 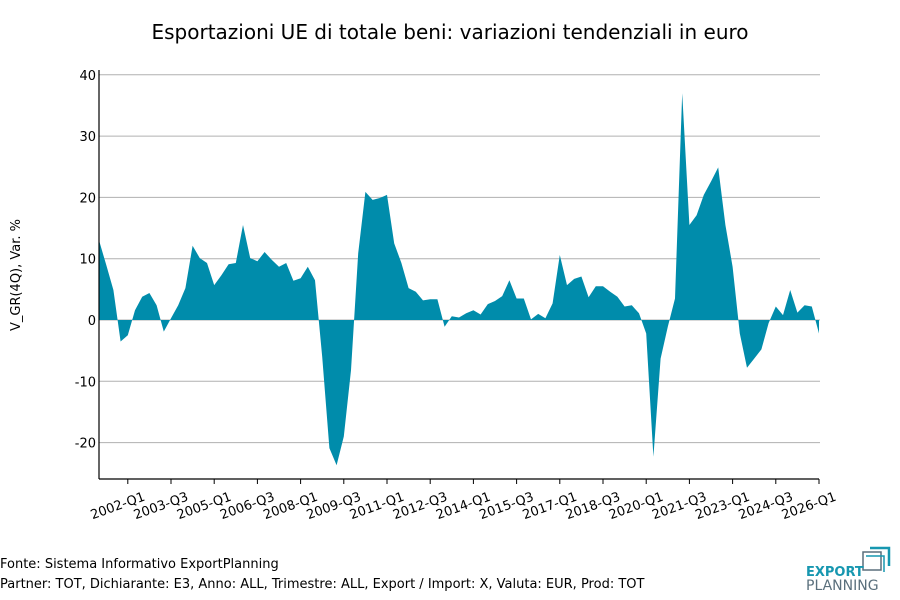 What do you see at coordinates (92, 321) in the screenshot?
I see `y-tick-label: 0` at bounding box center [92, 321].